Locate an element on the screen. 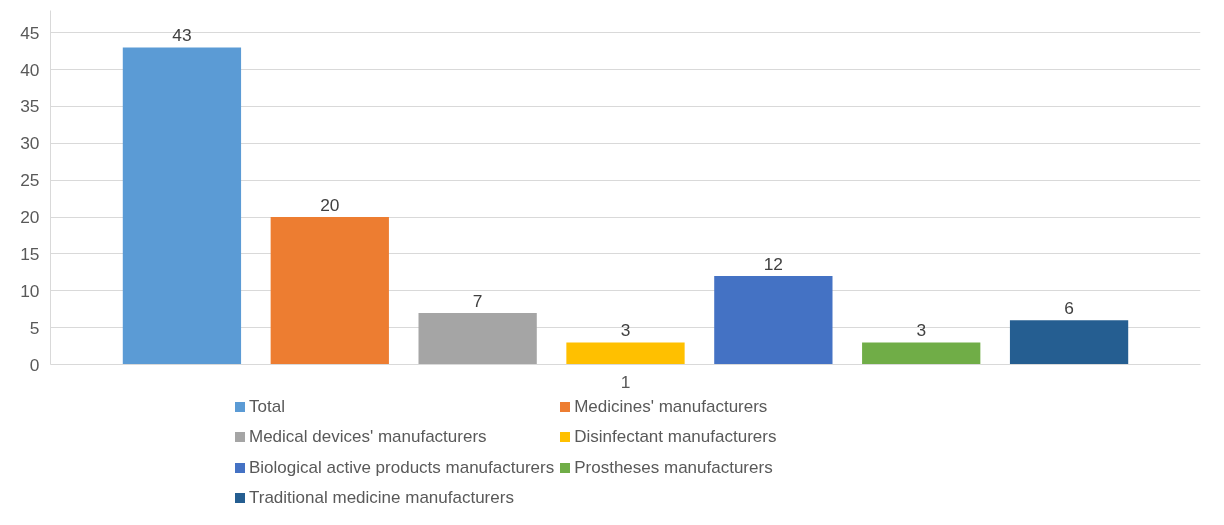 The width and height of the screenshot is (1224, 525). legend-item: Medicines' manufacturers is located at coordinates (668, 407).